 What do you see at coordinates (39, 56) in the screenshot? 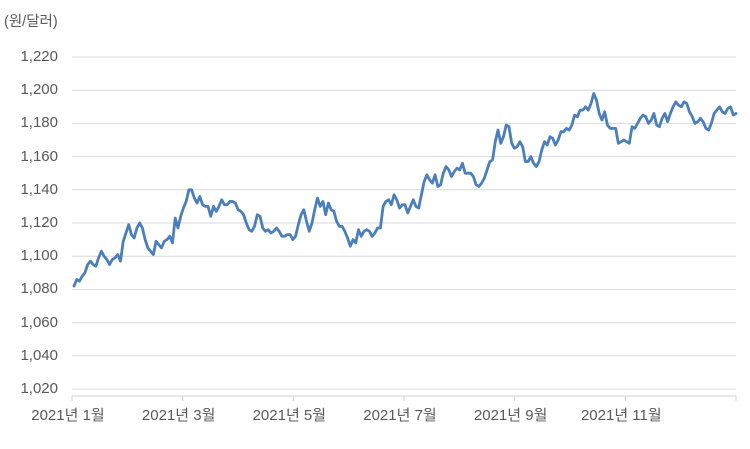
I see `y-tick-label: 1,220` at bounding box center [39, 56].